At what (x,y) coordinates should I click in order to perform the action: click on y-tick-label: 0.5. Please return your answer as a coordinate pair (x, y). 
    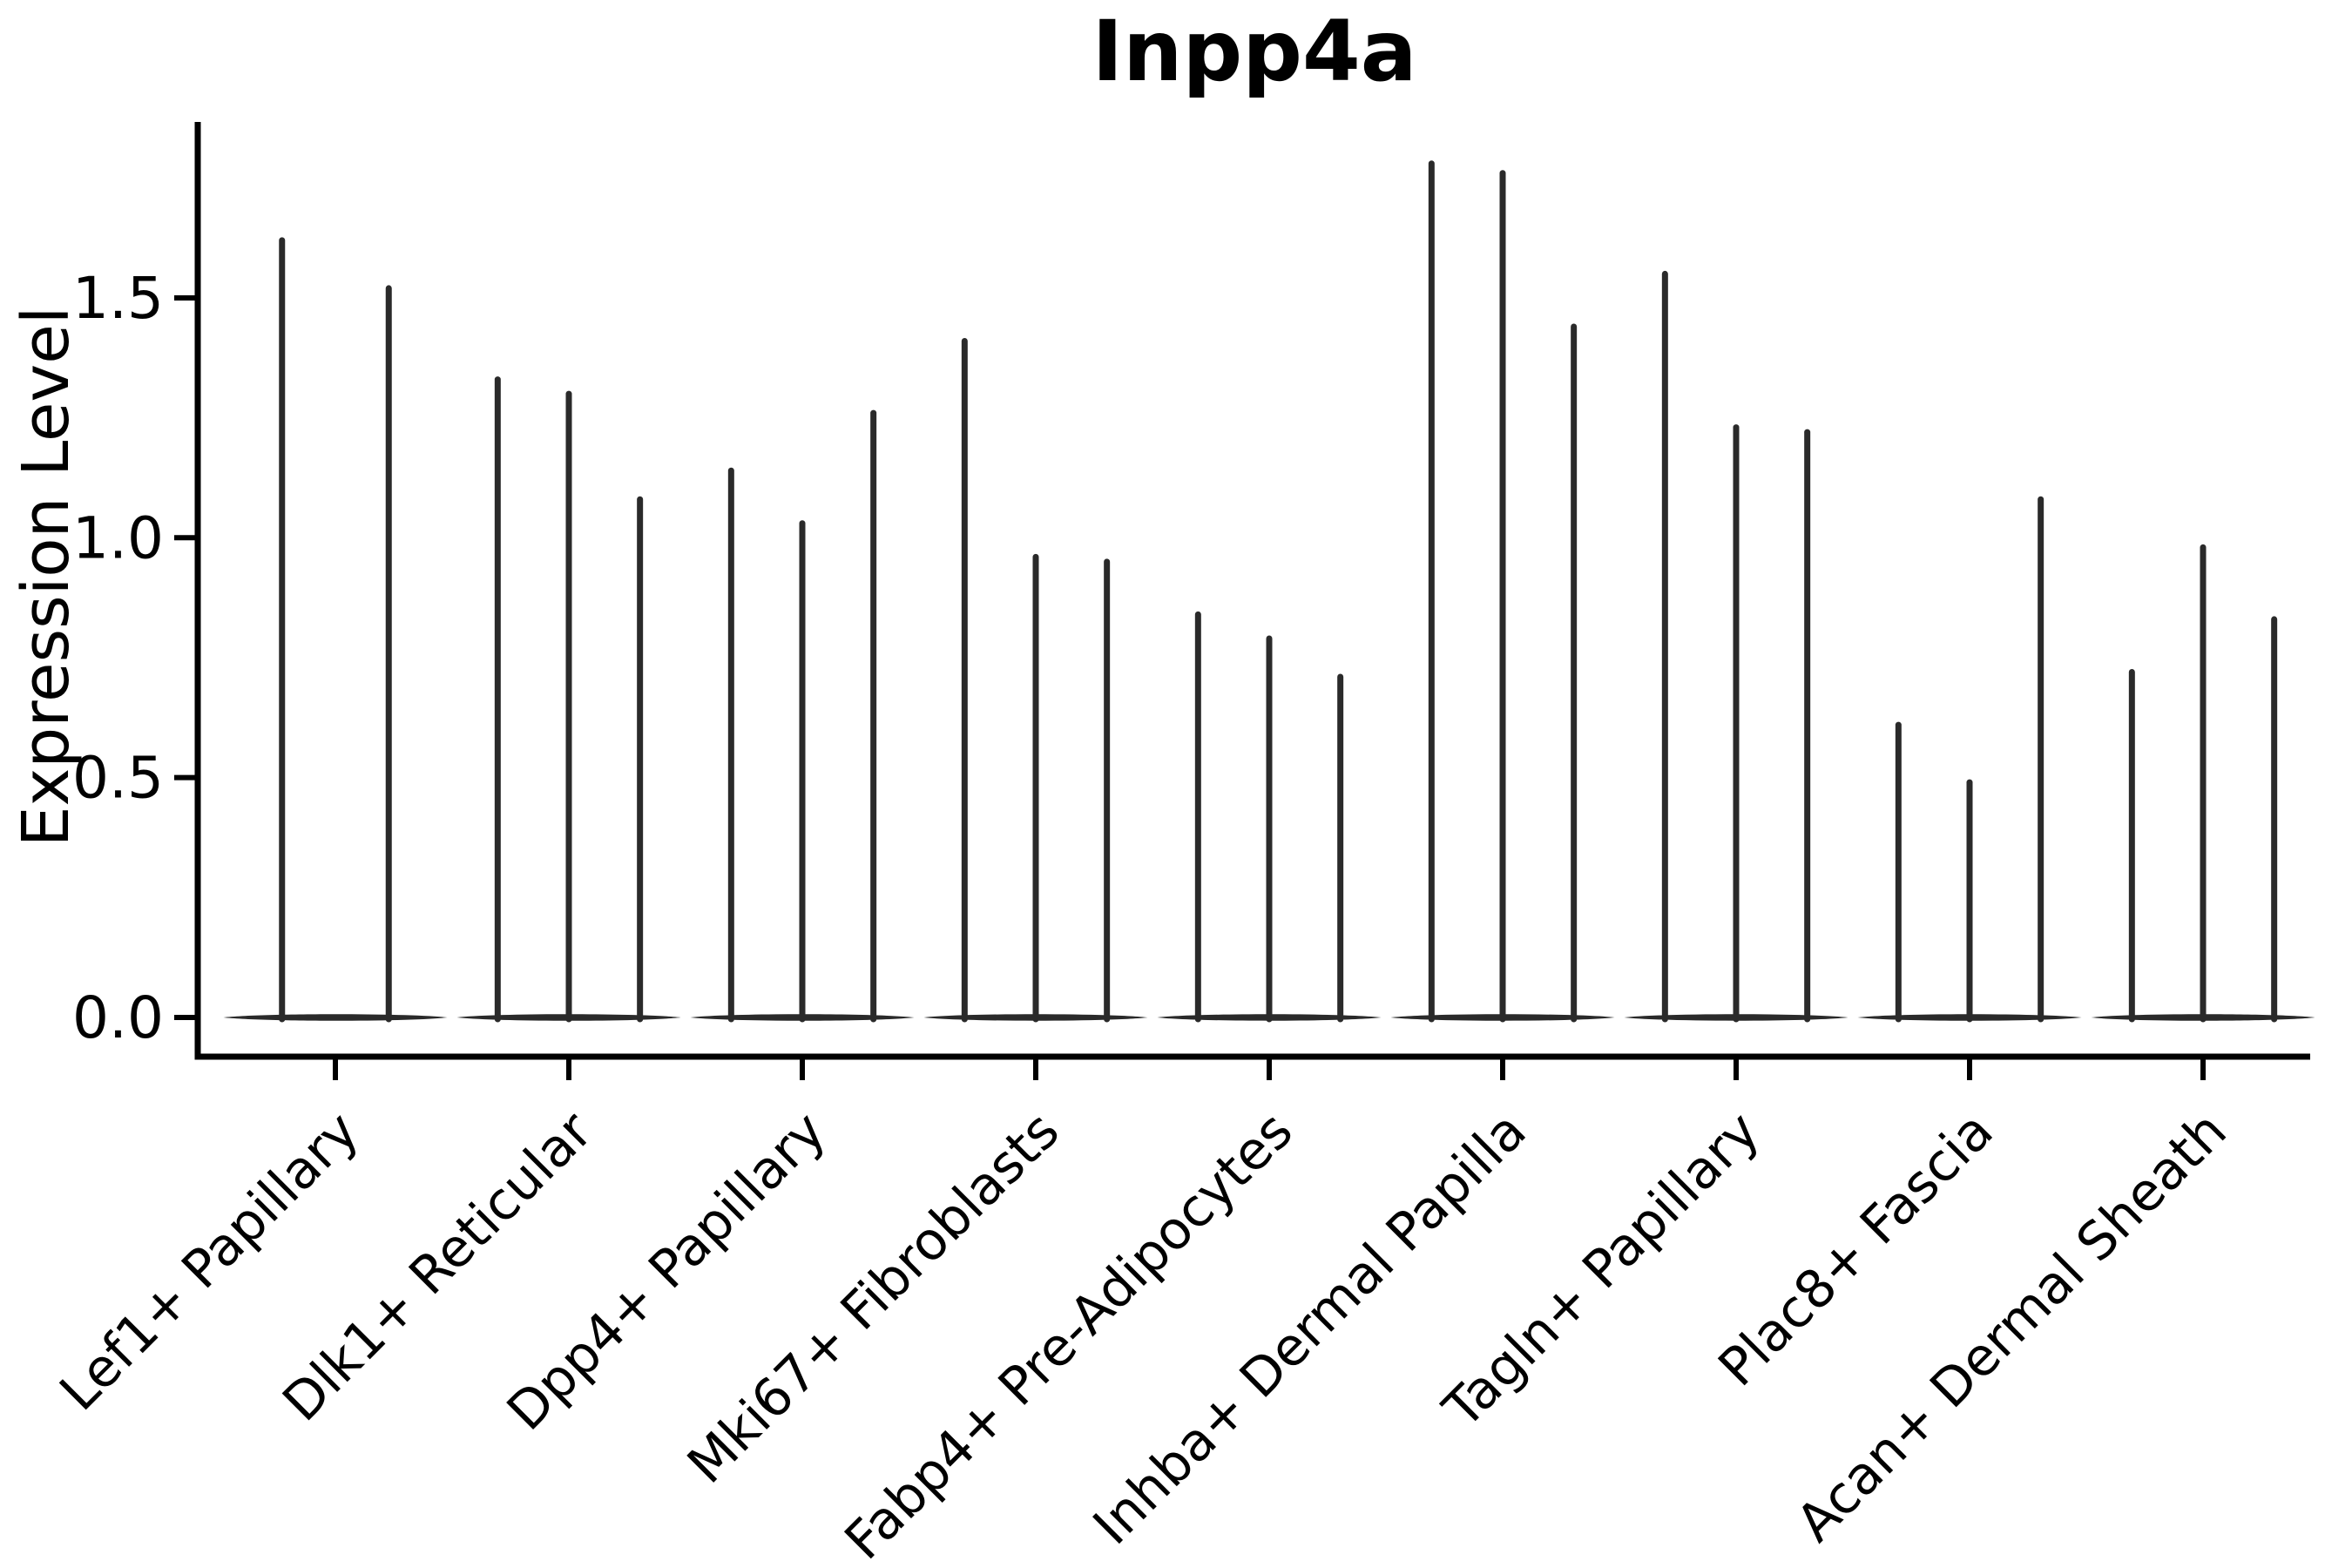
    Looking at the image, I should click on (118, 778).